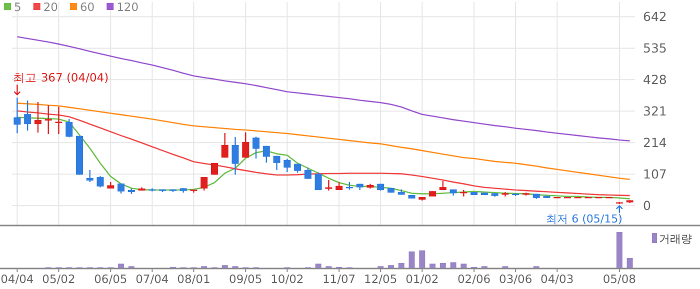 The image size is (700, 289). What do you see at coordinates (515, 279) in the screenshot?
I see `x-tick-label: 03/06` at bounding box center [515, 279].